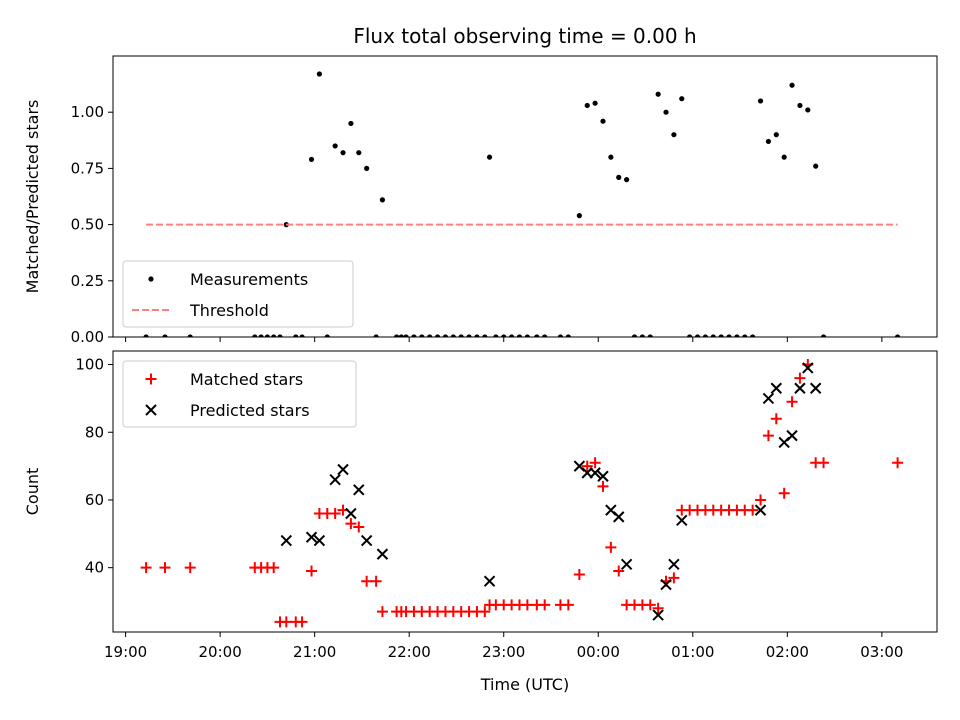 The height and width of the screenshot is (720, 960). Describe the element at coordinates (87, 168) in the screenshot. I see `y-tick-label: 0.75` at that location.